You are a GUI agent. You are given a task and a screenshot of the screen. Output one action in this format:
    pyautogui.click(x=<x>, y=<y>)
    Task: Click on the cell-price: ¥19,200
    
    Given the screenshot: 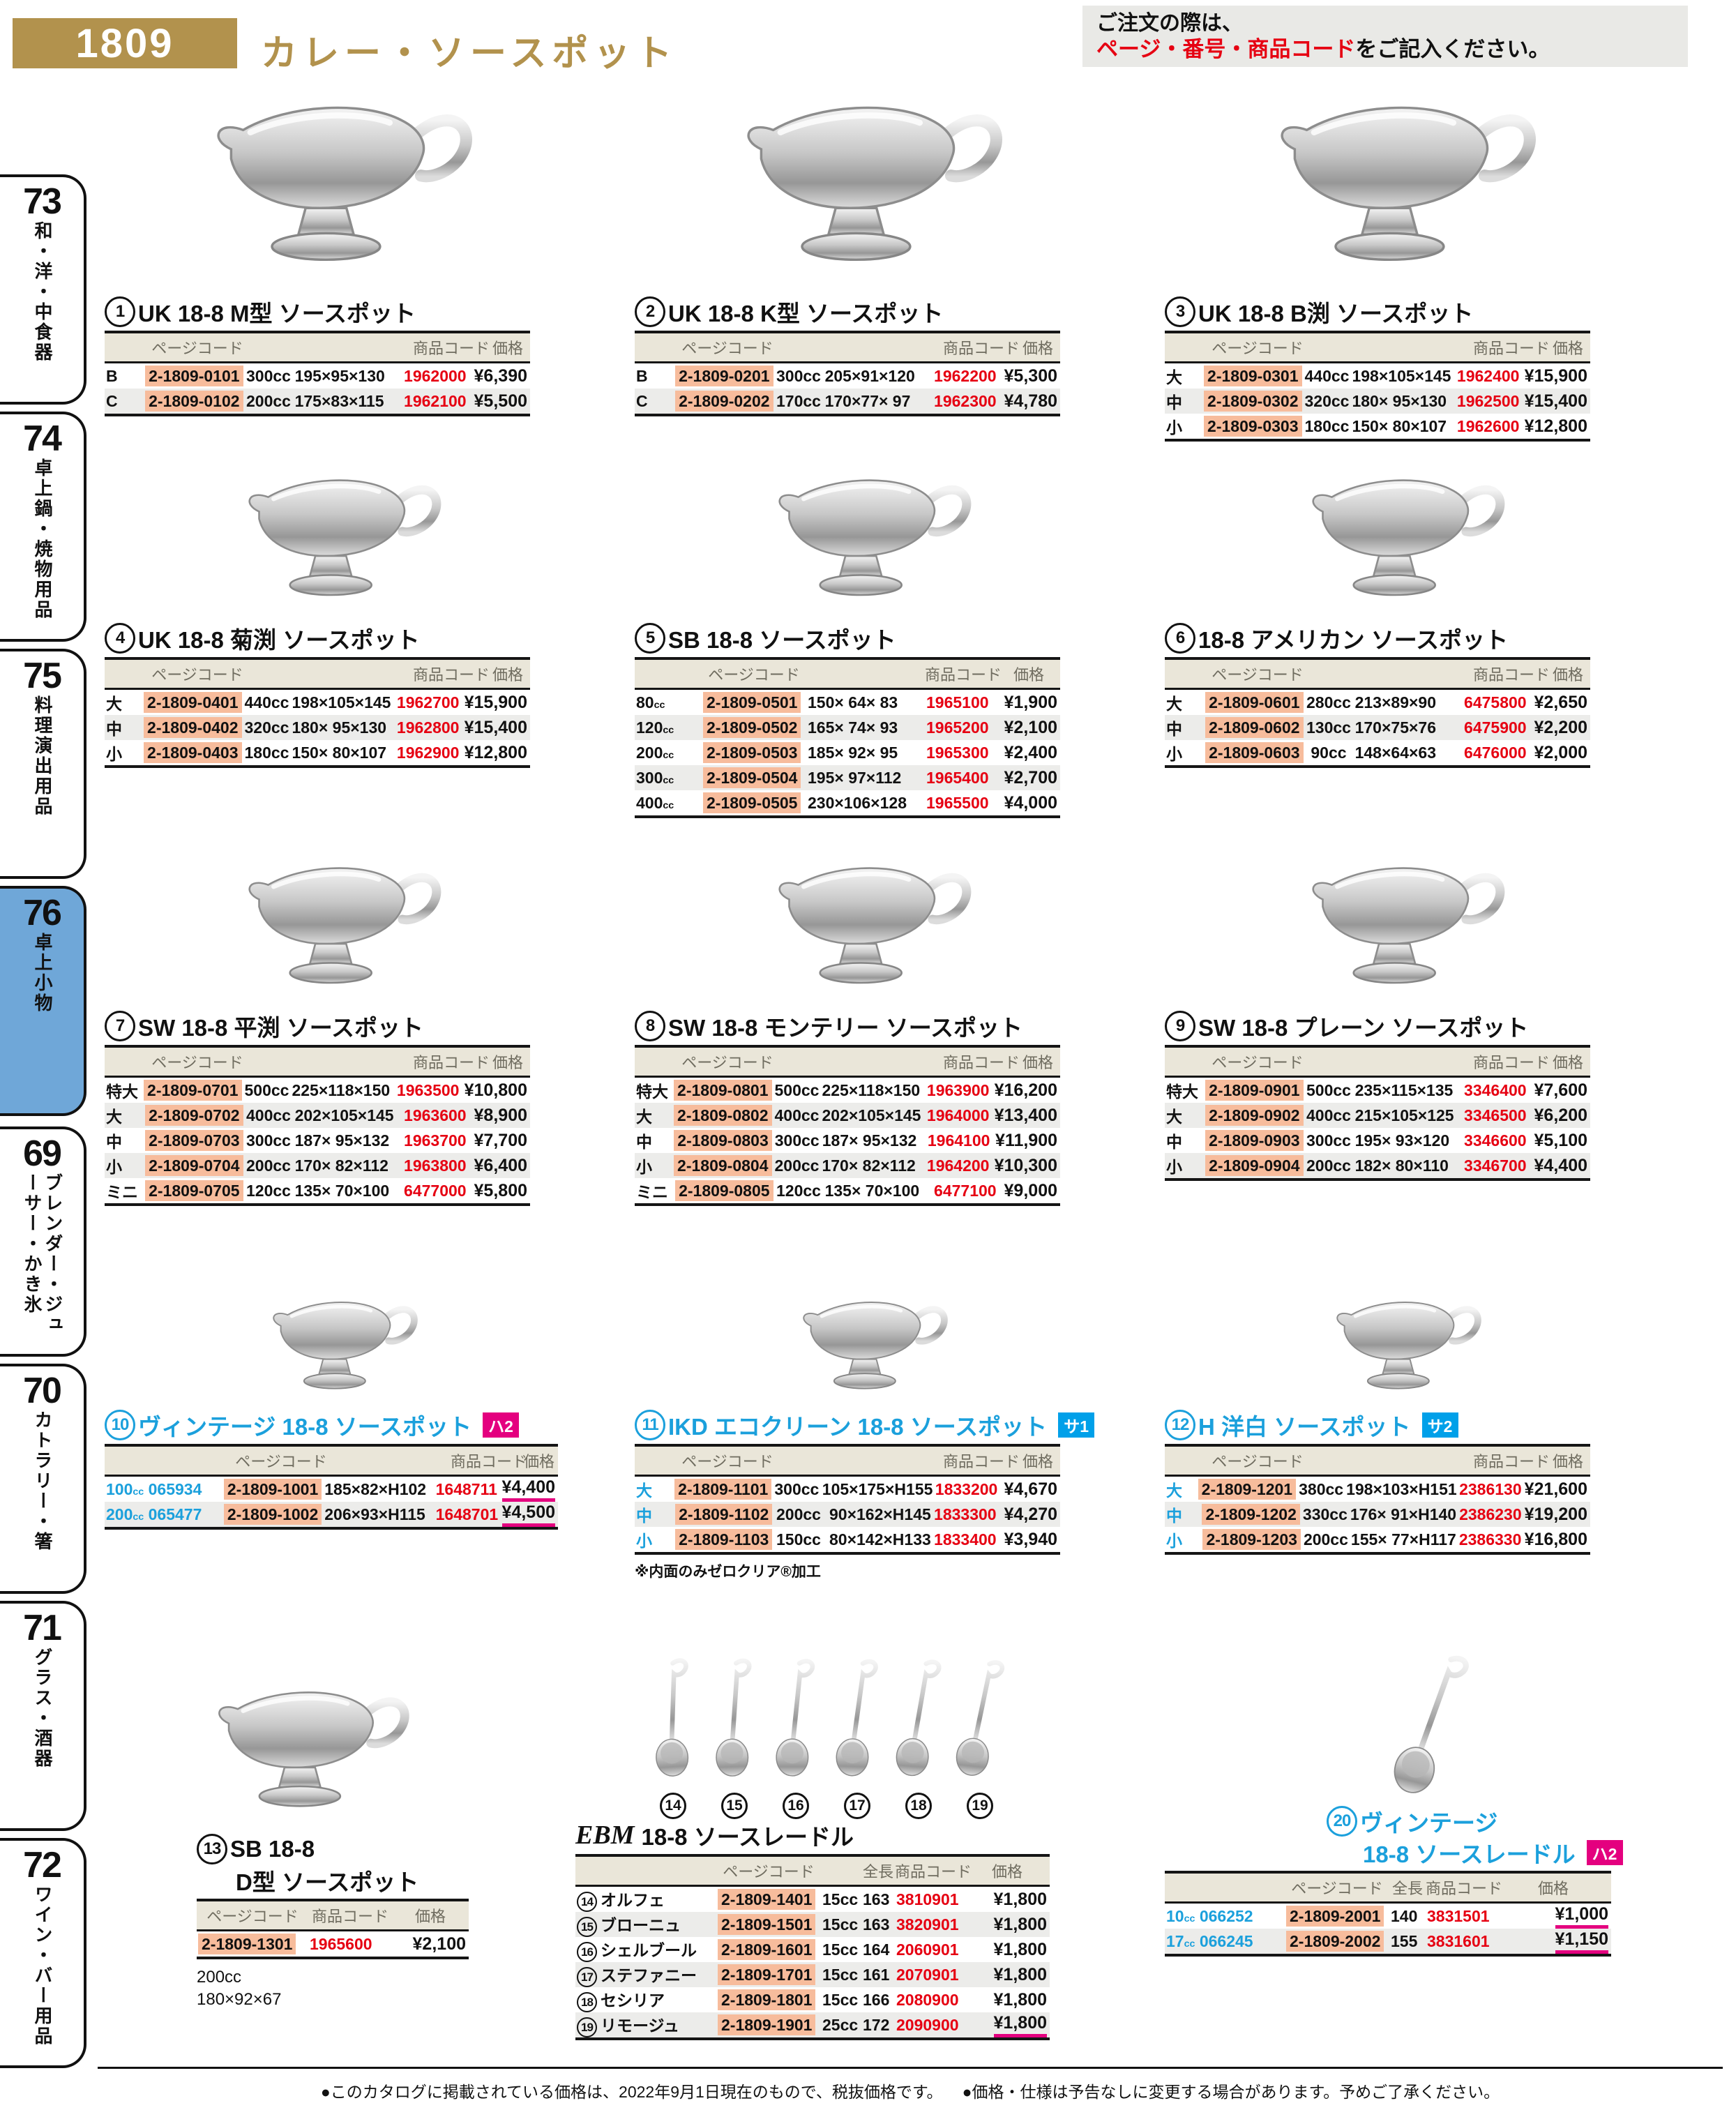 What is the action you would take?
    pyautogui.click(x=1556, y=1515)
    